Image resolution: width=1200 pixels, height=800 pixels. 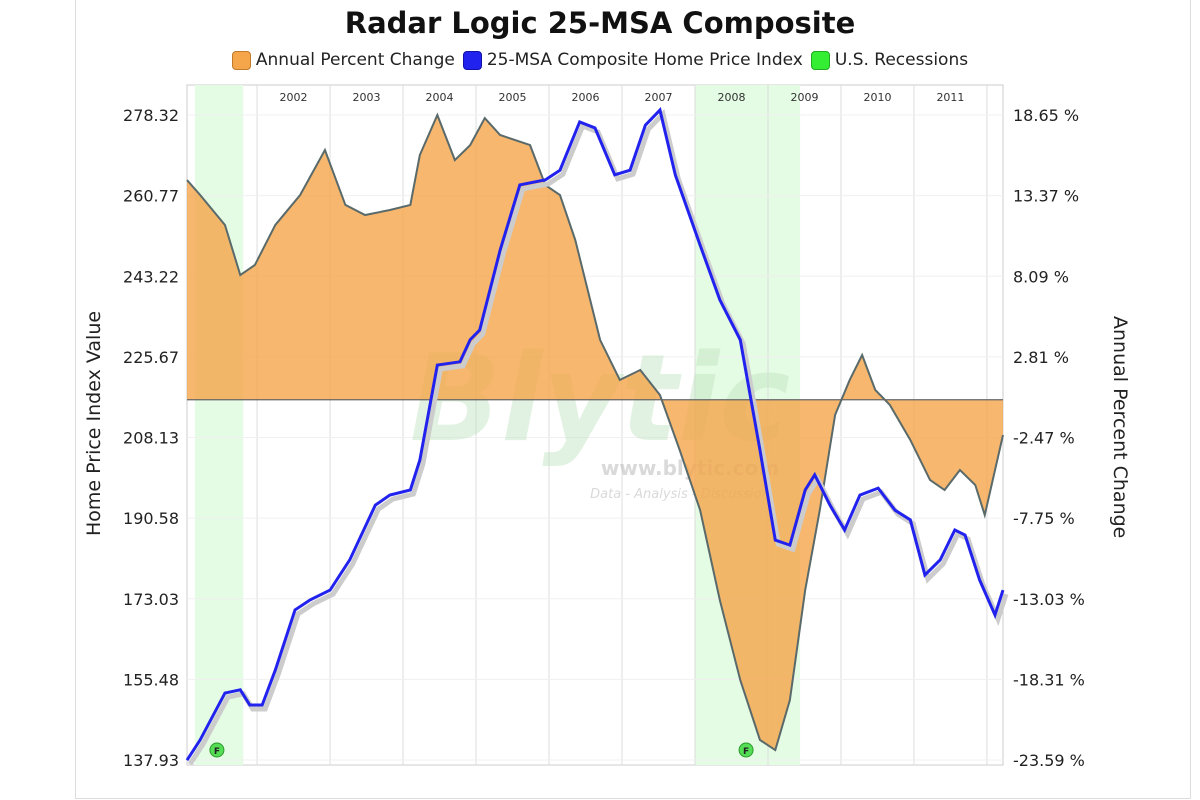 I want to click on y-left-tick-label: 278.32, so click(x=151, y=115).